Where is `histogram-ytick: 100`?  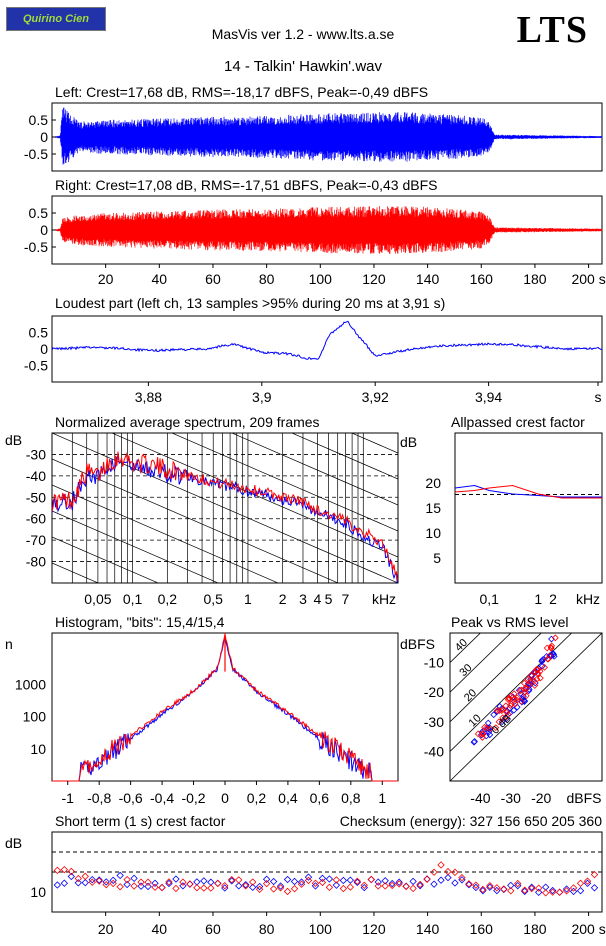 histogram-ytick: 100 is located at coordinates (35, 717).